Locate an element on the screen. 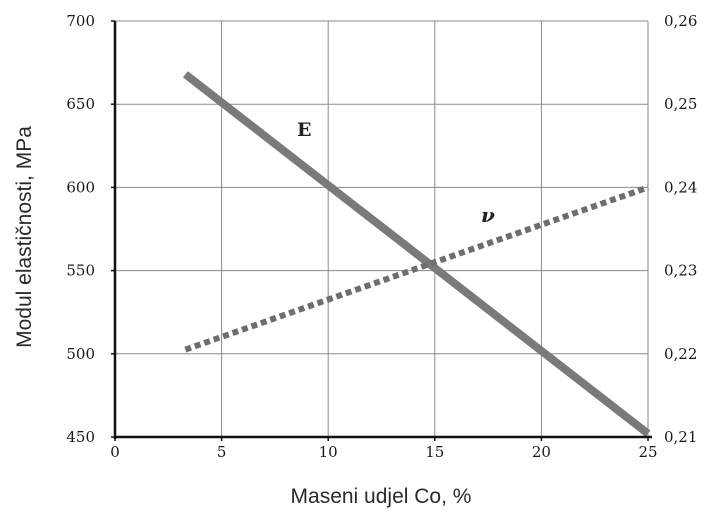 This screenshot has width=711, height=512. y-tick-label: 550 is located at coordinates (80, 271).